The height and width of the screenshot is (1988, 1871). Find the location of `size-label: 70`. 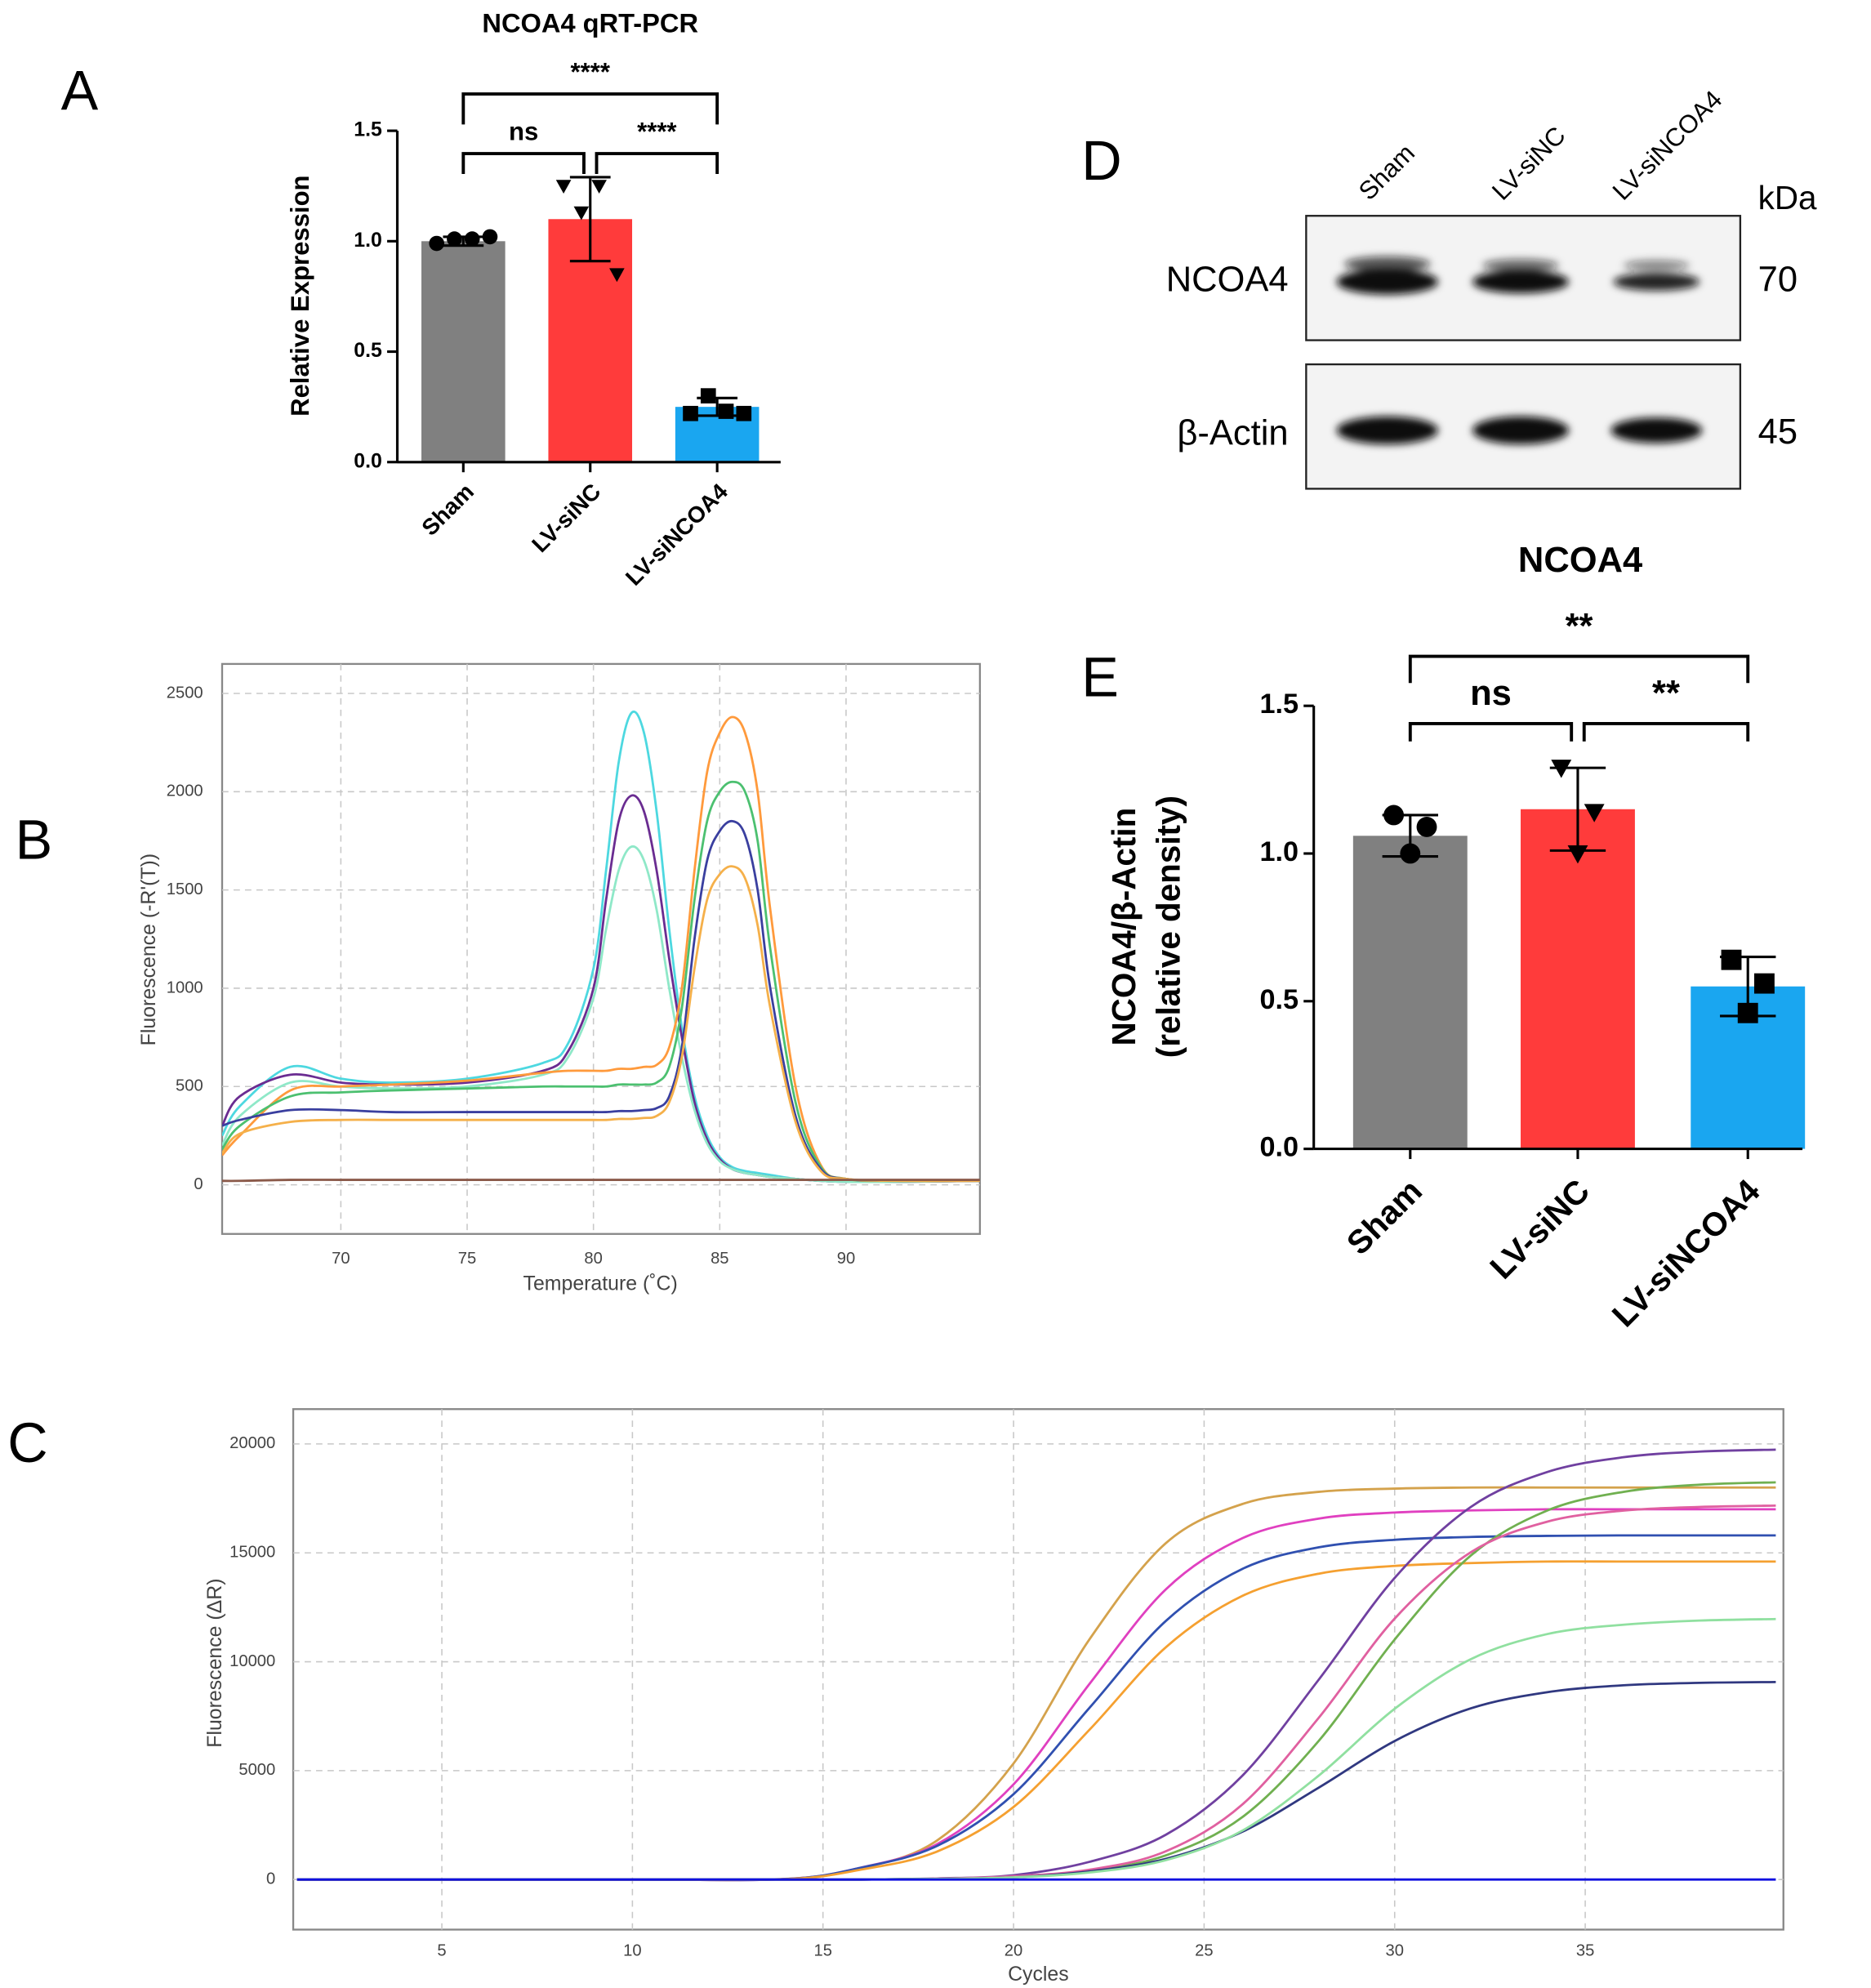

size-label: 70 is located at coordinates (1777, 280).